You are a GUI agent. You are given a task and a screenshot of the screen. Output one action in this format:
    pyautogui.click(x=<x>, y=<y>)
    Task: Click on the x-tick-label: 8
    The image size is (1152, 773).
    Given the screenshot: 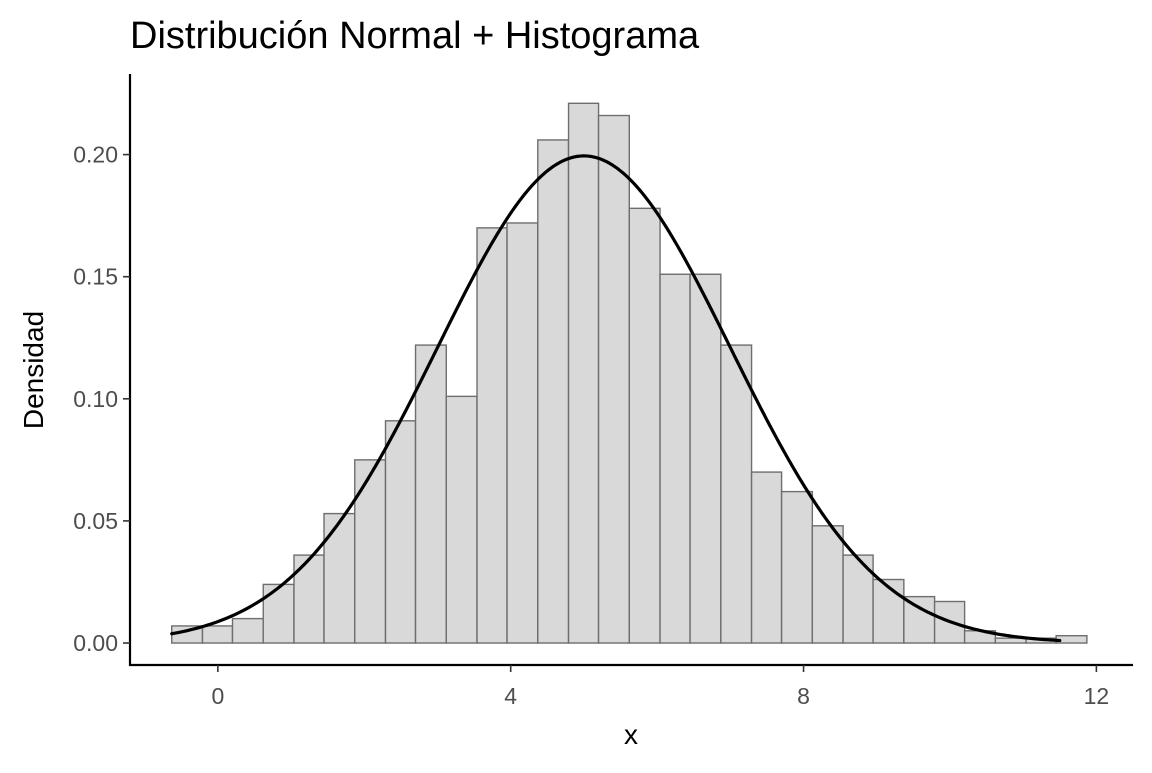 What is the action you would take?
    pyautogui.click(x=803, y=696)
    